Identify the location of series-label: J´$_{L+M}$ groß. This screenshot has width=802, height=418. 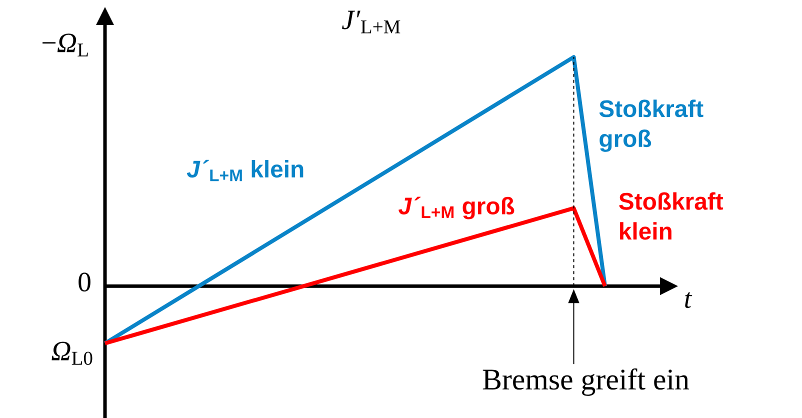
(456, 208).